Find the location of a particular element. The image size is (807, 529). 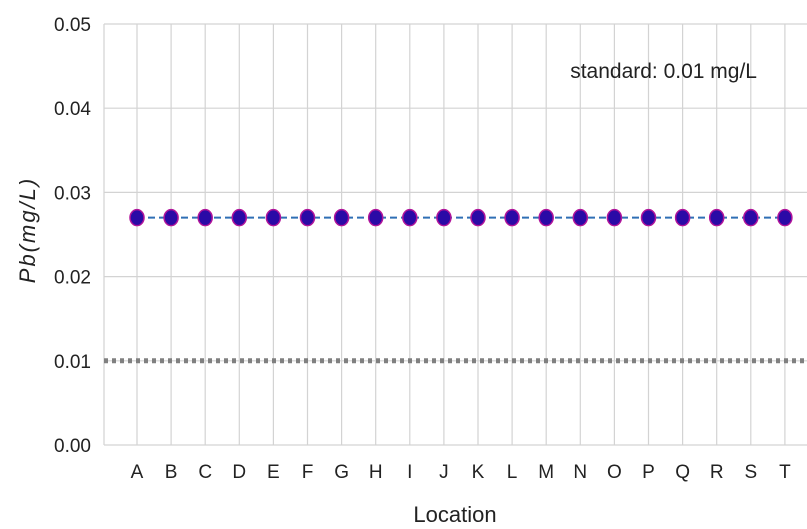

y-tick-label: 0.00 is located at coordinates (72, 446).